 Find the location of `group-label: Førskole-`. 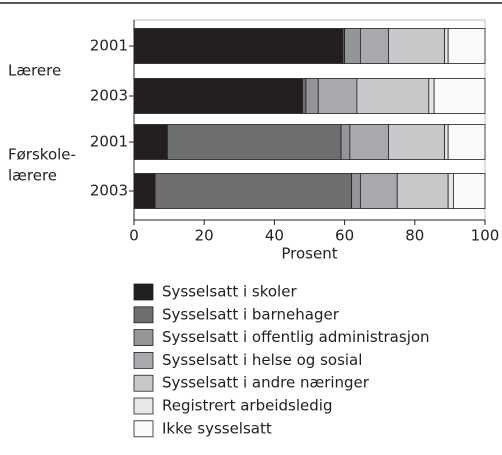

group-label: Førskole- is located at coordinates (42, 155).